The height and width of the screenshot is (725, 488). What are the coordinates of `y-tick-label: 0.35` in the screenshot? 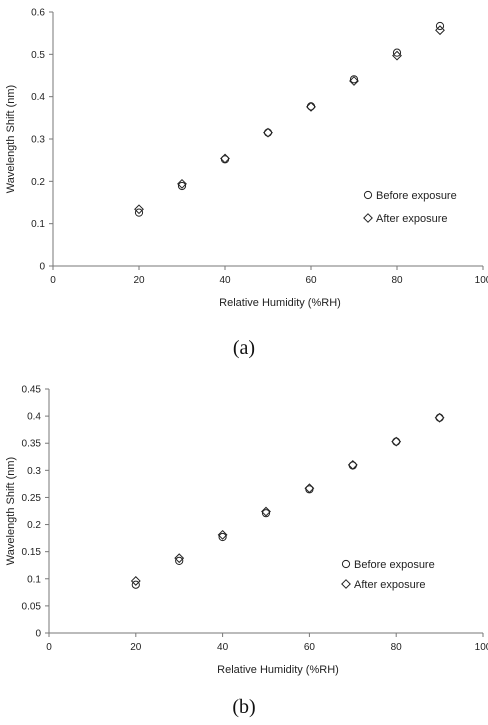 It's located at (32, 444).